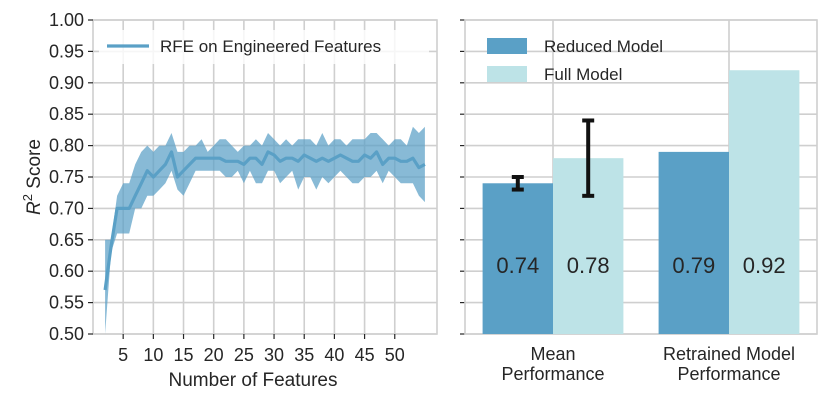 The image size is (830, 410). I want to click on y-axis-title: R2 Score, so click(32, 177).